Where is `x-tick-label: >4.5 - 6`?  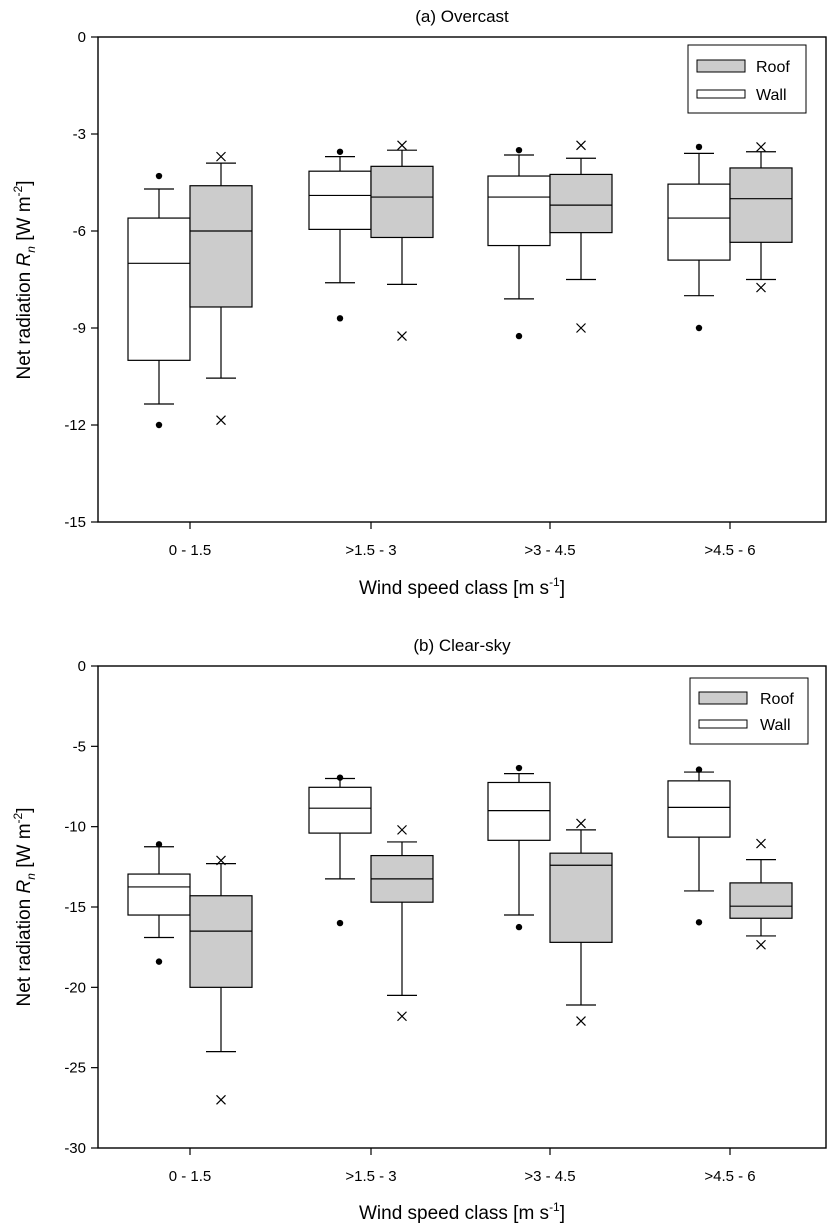
x-tick-label: >4.5 - 6 is located at coordinates (729, 1176).